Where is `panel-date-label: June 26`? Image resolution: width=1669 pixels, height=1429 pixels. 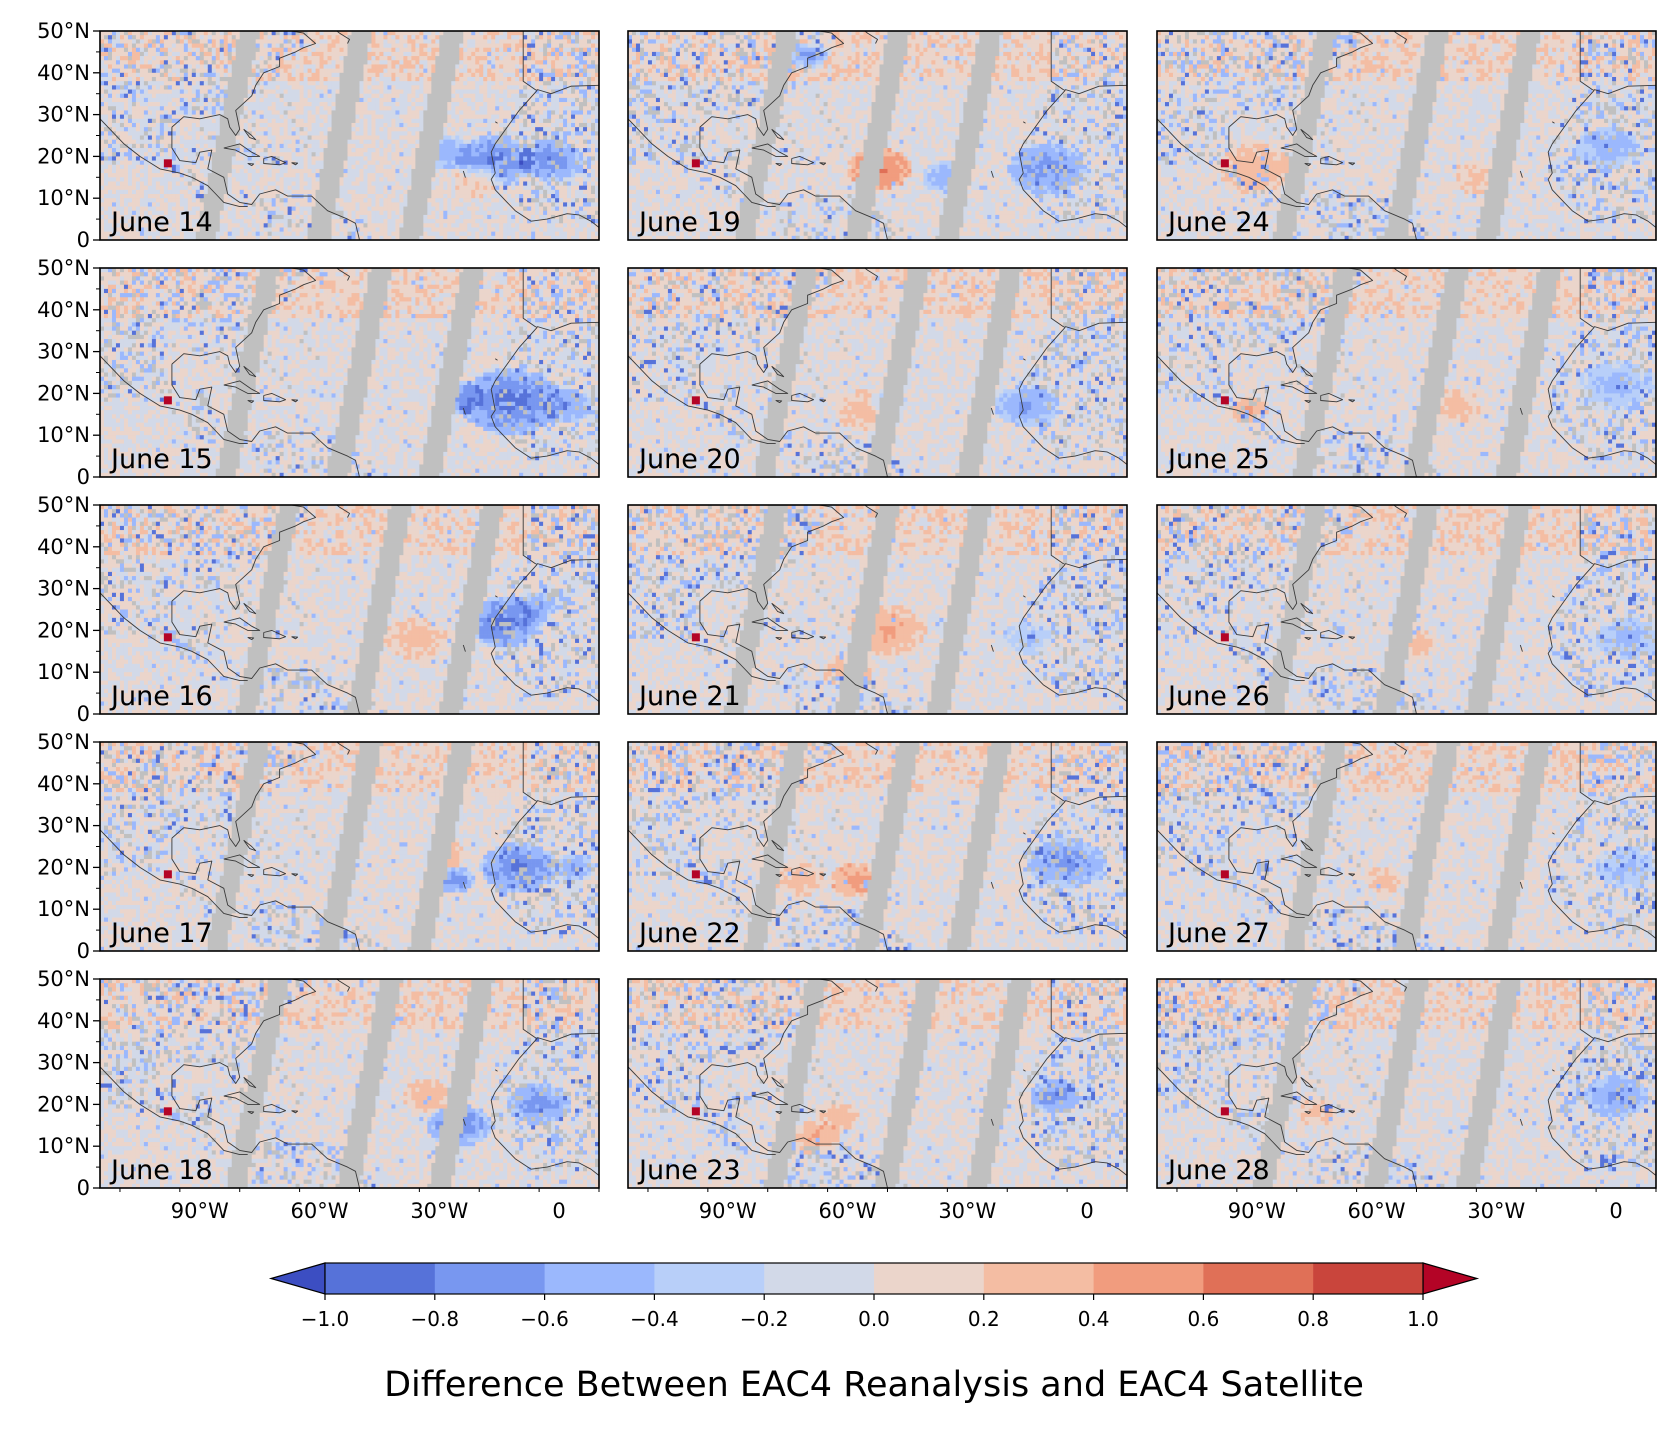
panel-date-label: June 26 is located at coordinates (1218, 696).